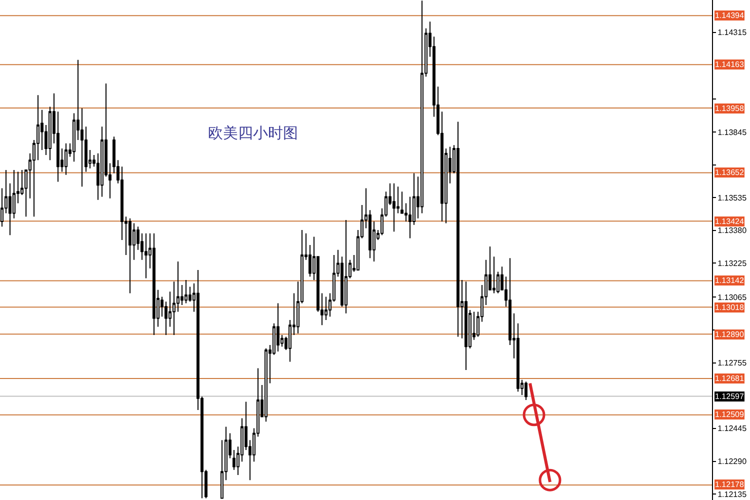 The height and width of the screenshot is (500, 750). Describe the element at coordinates (733, 297) in the screenshot. I see `y-tick-label: 1.13065` at that location.